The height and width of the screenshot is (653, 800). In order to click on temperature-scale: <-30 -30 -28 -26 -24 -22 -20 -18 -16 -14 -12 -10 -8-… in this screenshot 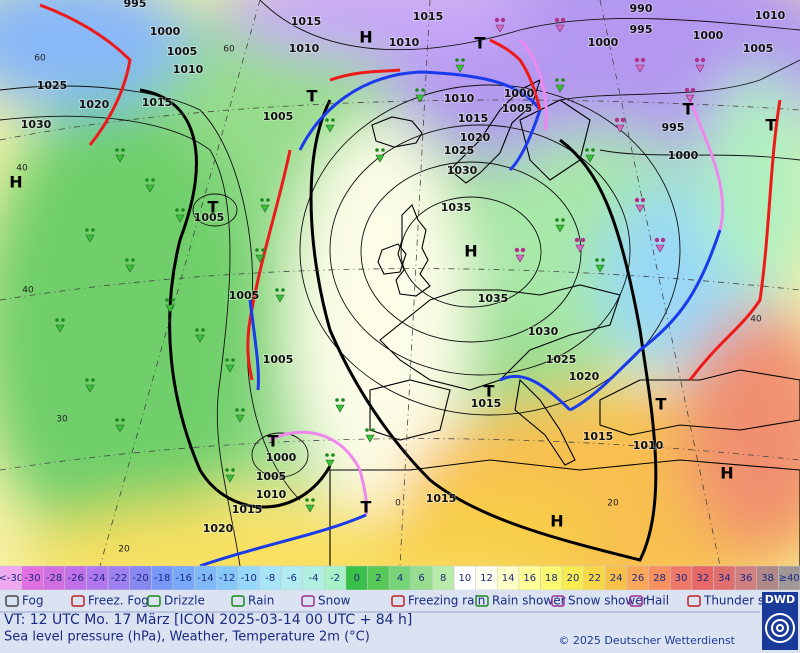, I will do `click(400, 578)`.